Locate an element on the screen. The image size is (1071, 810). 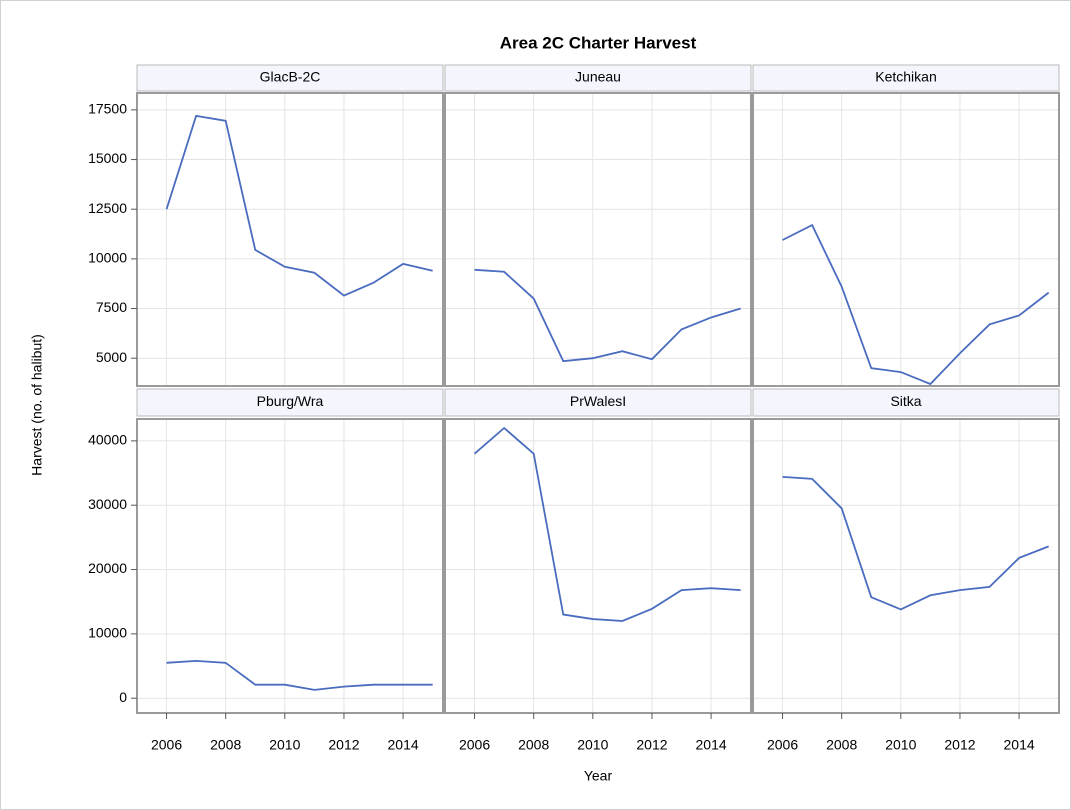
chart-title: Area 2C Charter Harvest is located at coordinates (598, 42).